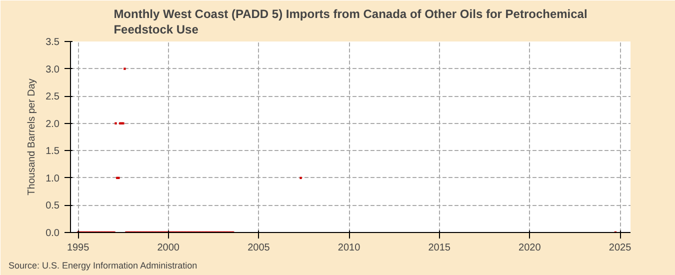  I want to click on x-tick-label: 2015, so click(439, 248).